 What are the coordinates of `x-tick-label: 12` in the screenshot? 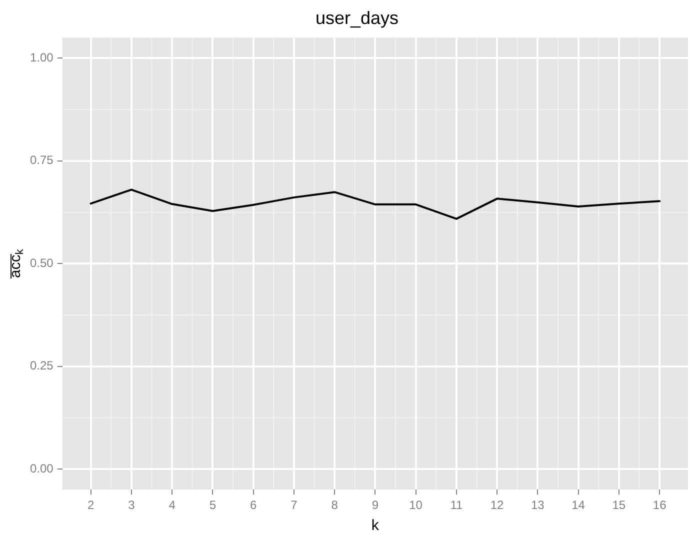 It's located at (497, 505).